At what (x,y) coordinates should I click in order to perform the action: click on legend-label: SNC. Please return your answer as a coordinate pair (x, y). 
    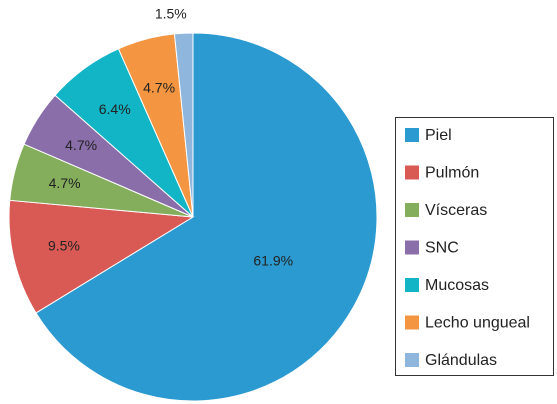
    Looking at the image, I should click on (442, 248).